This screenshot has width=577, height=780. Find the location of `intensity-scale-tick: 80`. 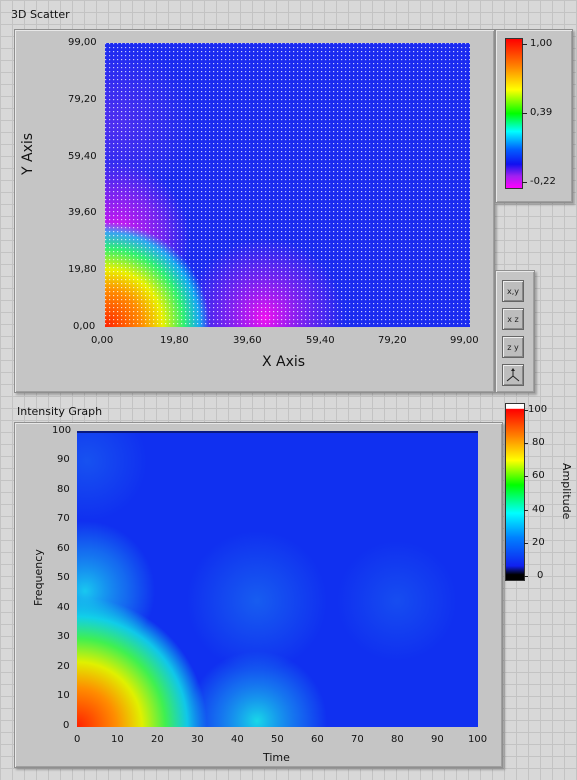

intensity-scale-tick: 80 is located at coordinates (538, 442).